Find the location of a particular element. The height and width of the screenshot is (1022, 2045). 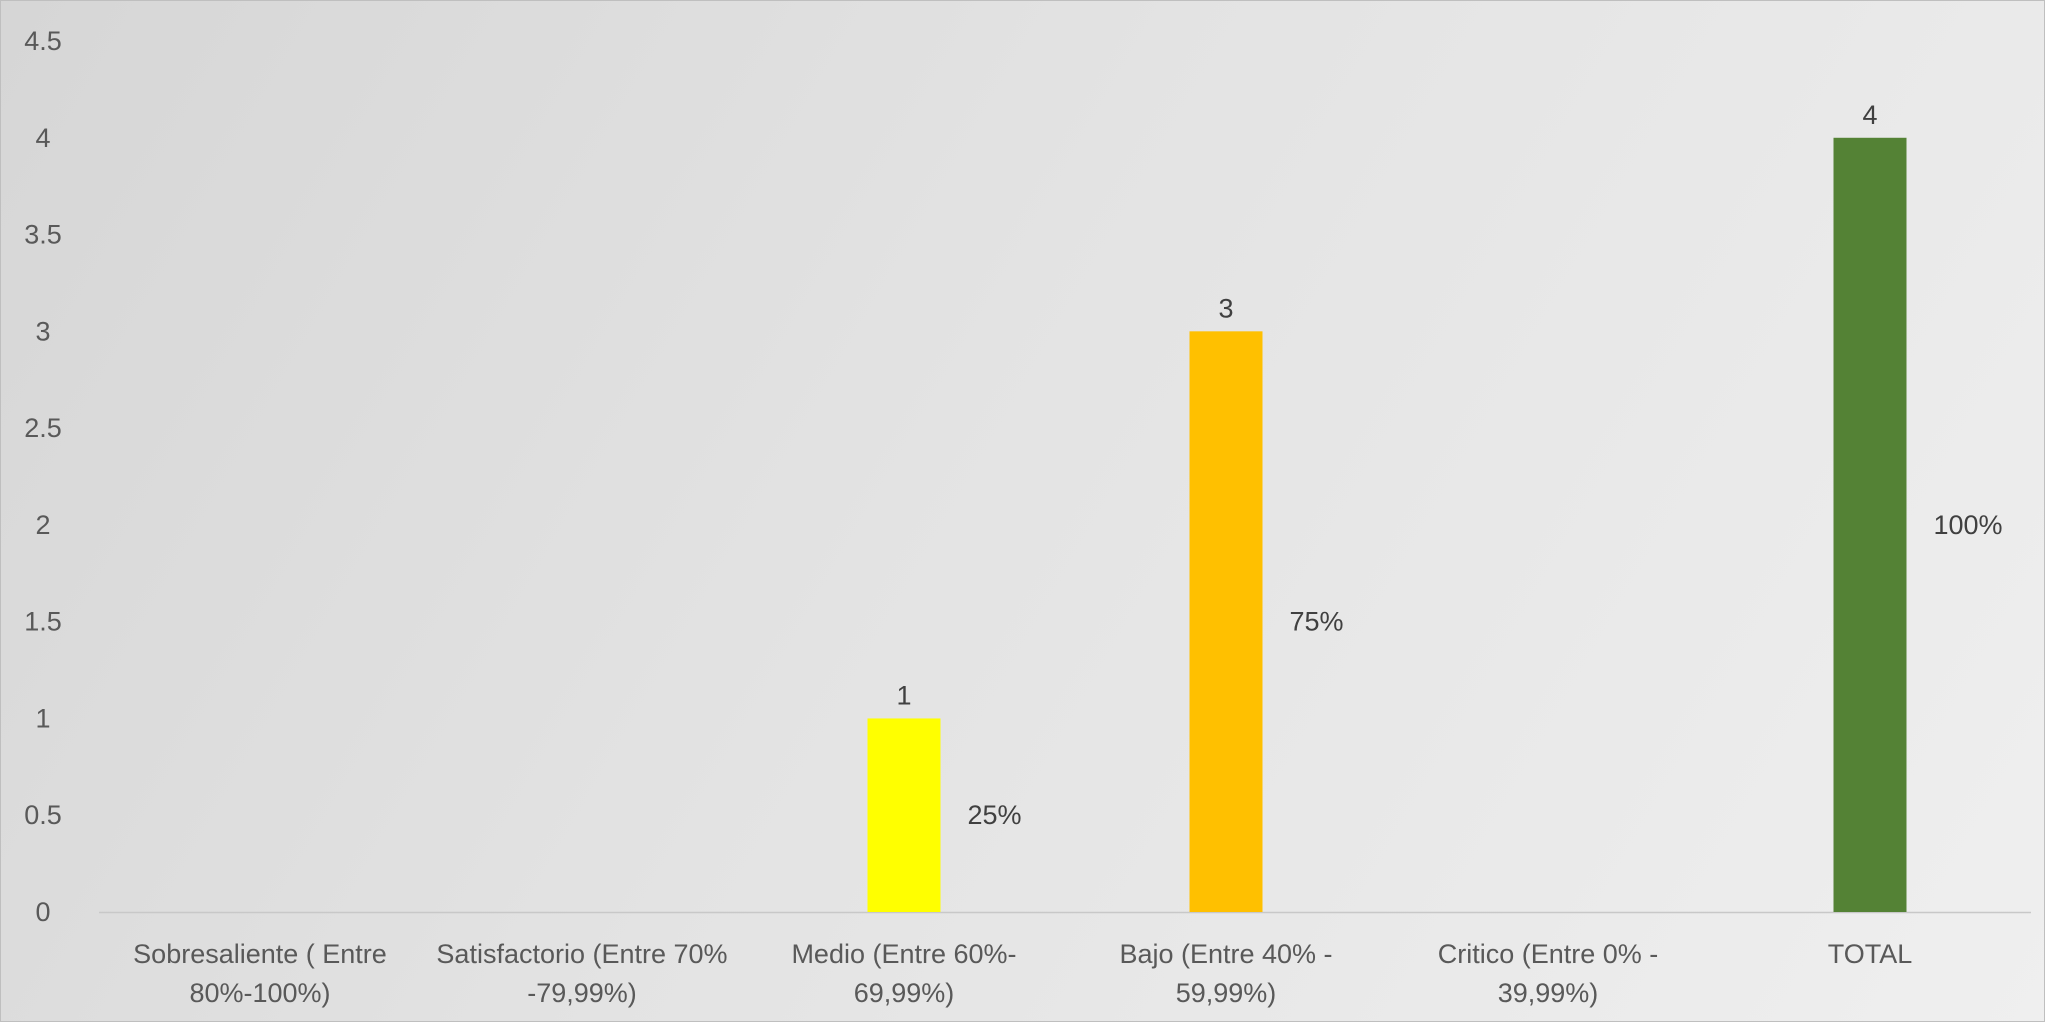

y-tick-label: 3.5 is located at coordinates (43, 235).